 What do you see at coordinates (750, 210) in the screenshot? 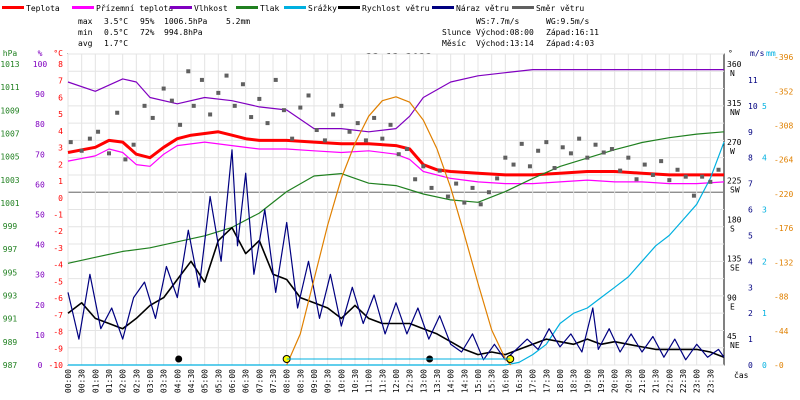
I see `wind-speed-tick: 6` at bounding box center [750, 210].